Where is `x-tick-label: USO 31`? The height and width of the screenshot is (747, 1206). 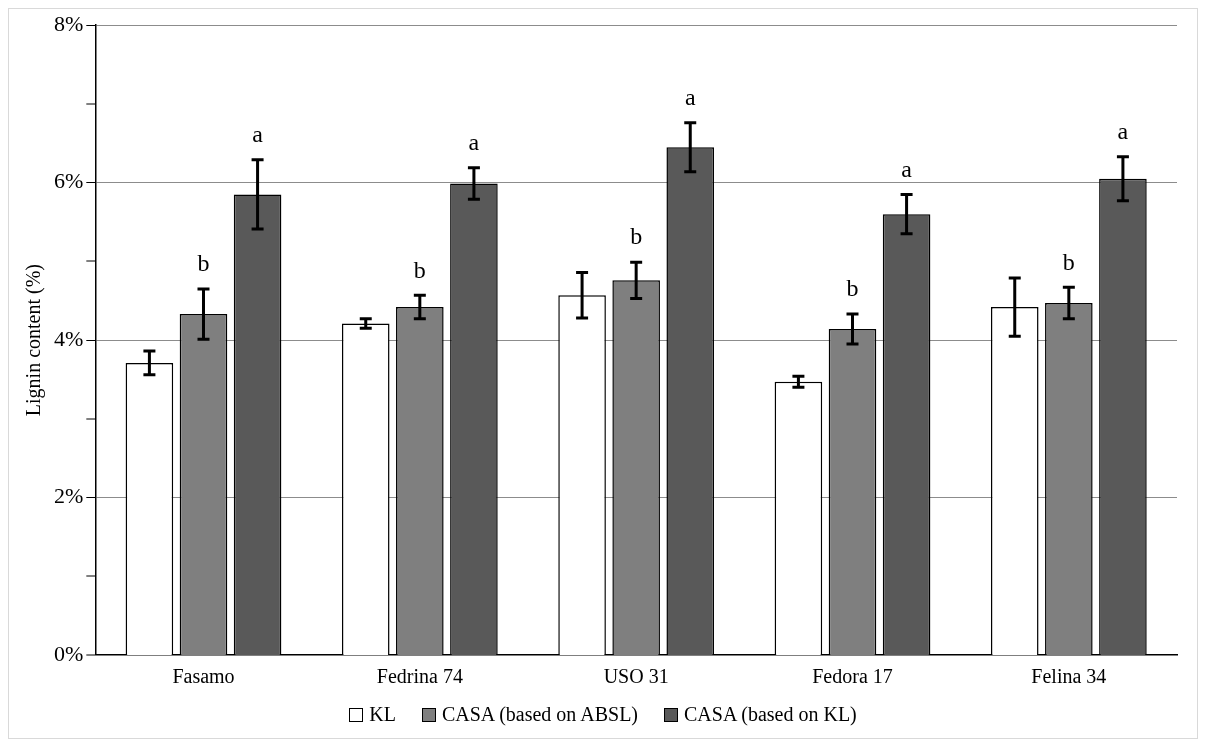 x-tick-label: USO 31 is located at coordinates (636, 676).